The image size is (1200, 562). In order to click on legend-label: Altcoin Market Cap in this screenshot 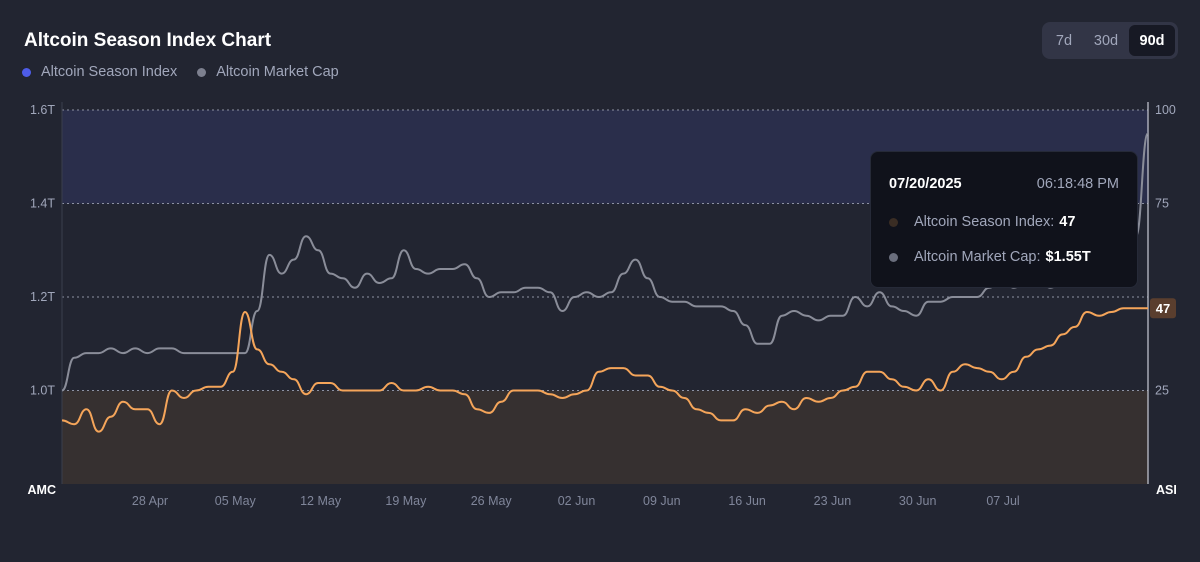, I will do `click(277, 72)`.